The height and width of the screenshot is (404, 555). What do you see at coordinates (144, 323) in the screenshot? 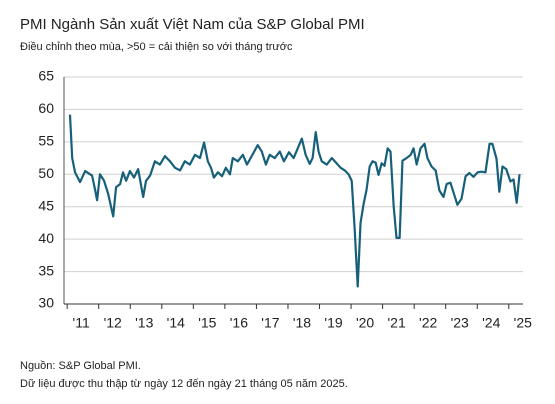
I see `x-tick-label: '13` at bounding box center [144, 323].